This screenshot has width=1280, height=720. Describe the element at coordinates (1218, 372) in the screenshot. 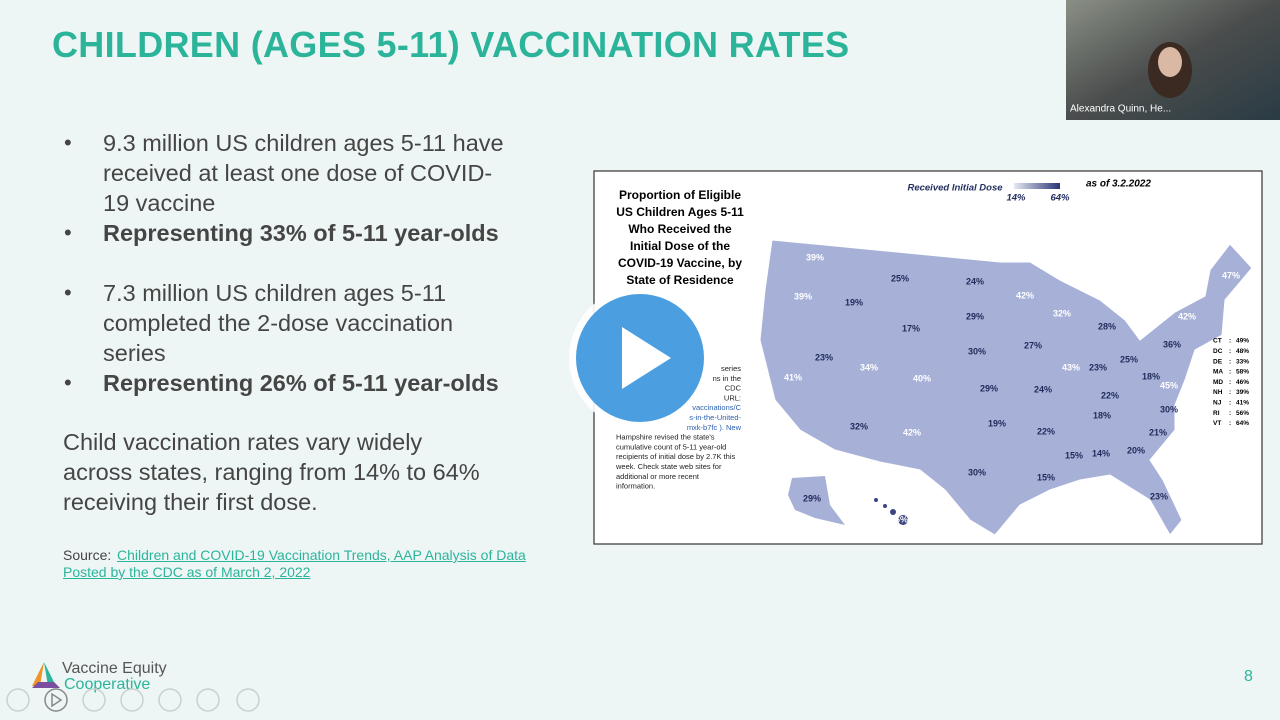

I see `table-state: MA` at that location.